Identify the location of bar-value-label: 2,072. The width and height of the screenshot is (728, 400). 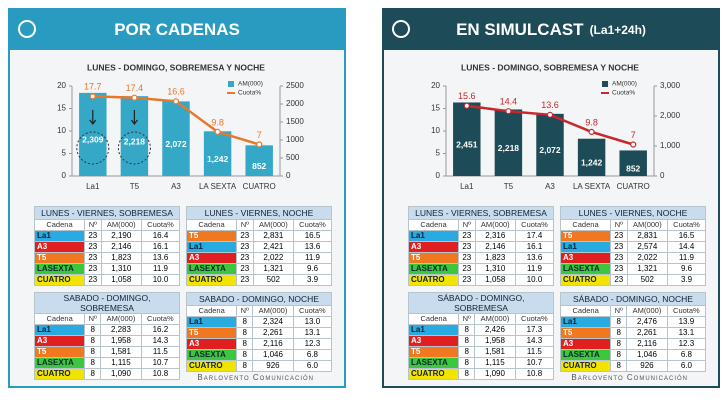
(550, 150).